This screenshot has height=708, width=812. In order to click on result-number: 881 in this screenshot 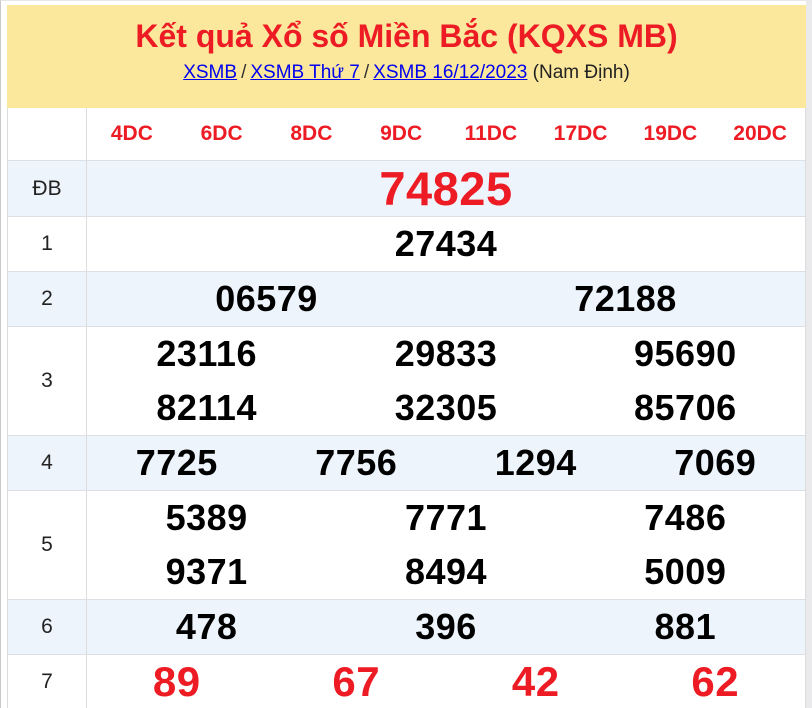, I will do `click(685, 626)`.